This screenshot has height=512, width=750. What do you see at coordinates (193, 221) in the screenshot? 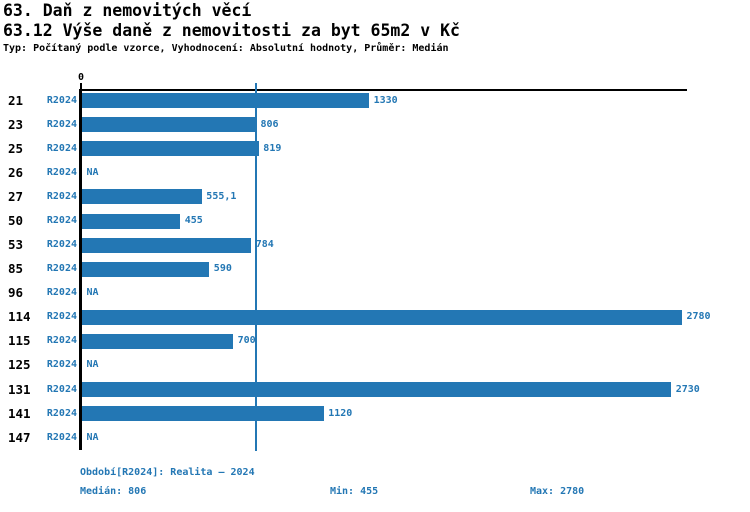
I see `bar-value-label: 455` at bounding box center [193, 221].